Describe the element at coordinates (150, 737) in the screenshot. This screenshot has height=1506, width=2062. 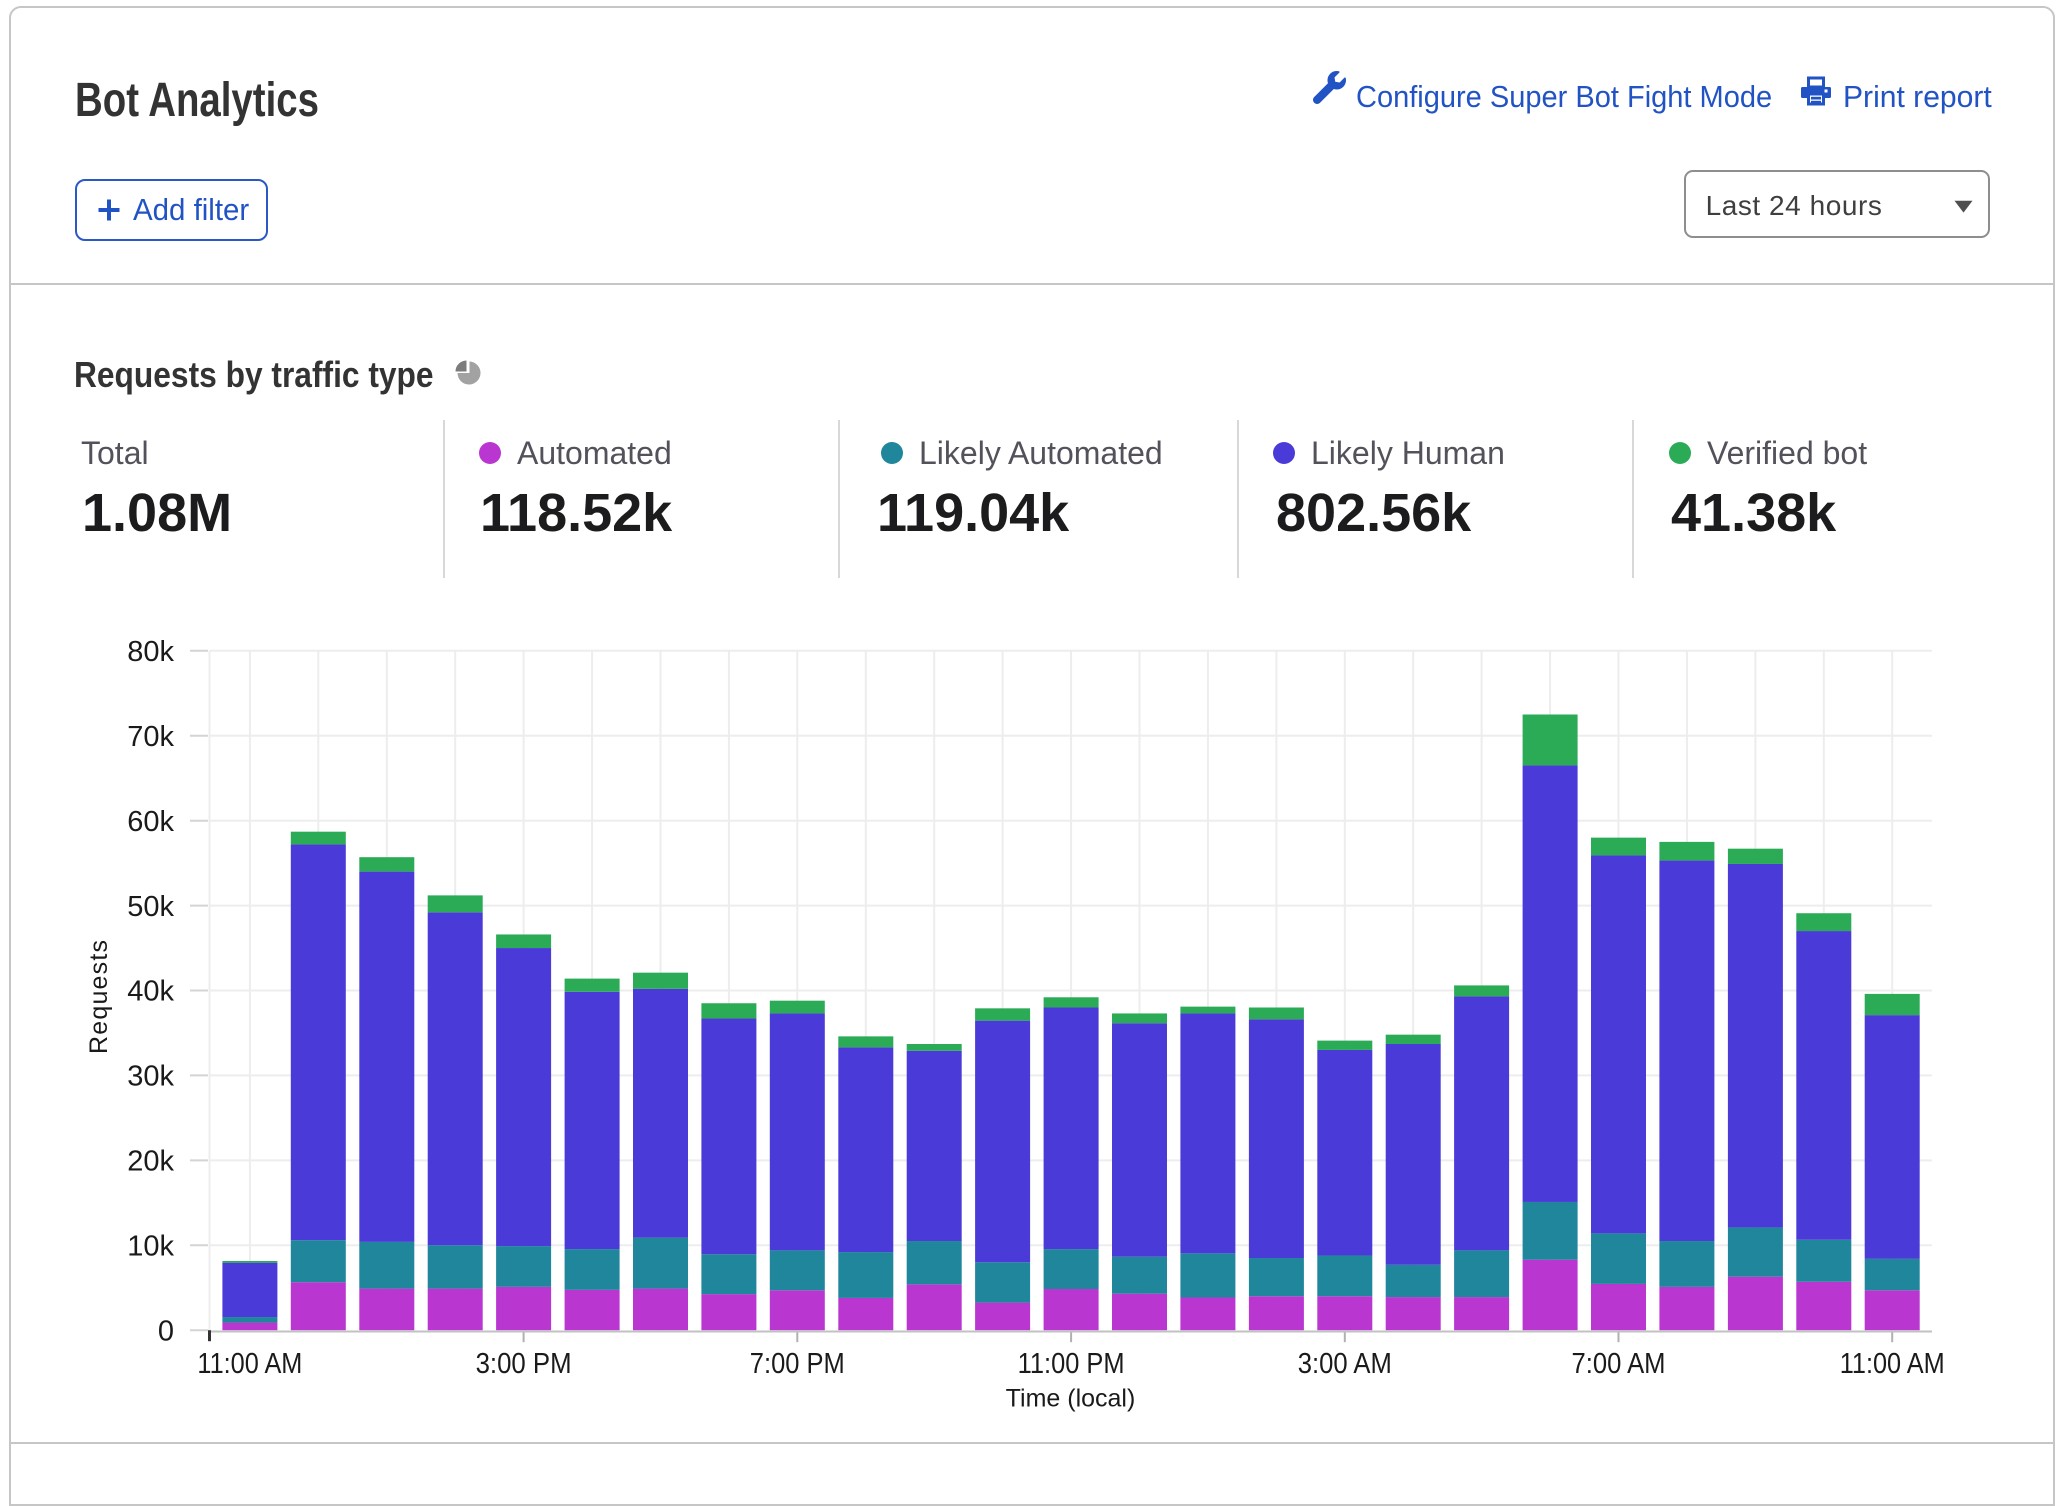
I see `svg-text: 70k` at that location.